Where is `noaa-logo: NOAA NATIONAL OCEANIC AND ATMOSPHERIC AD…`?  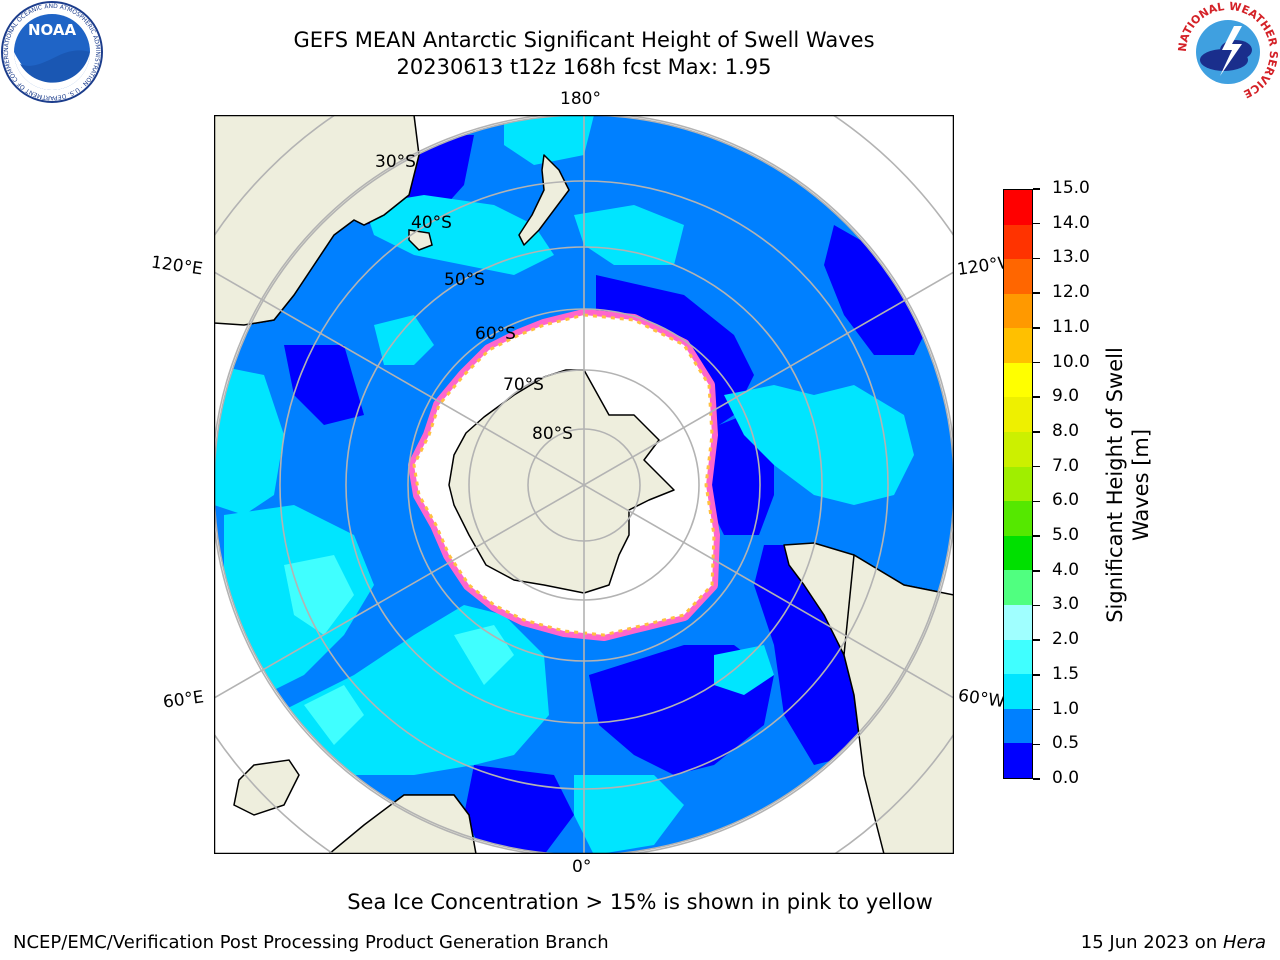 noaa-logo: NOAA NATIONAL OCEANIC AND ATMOSPHERIC AD… is located at coordinates (51, 51).